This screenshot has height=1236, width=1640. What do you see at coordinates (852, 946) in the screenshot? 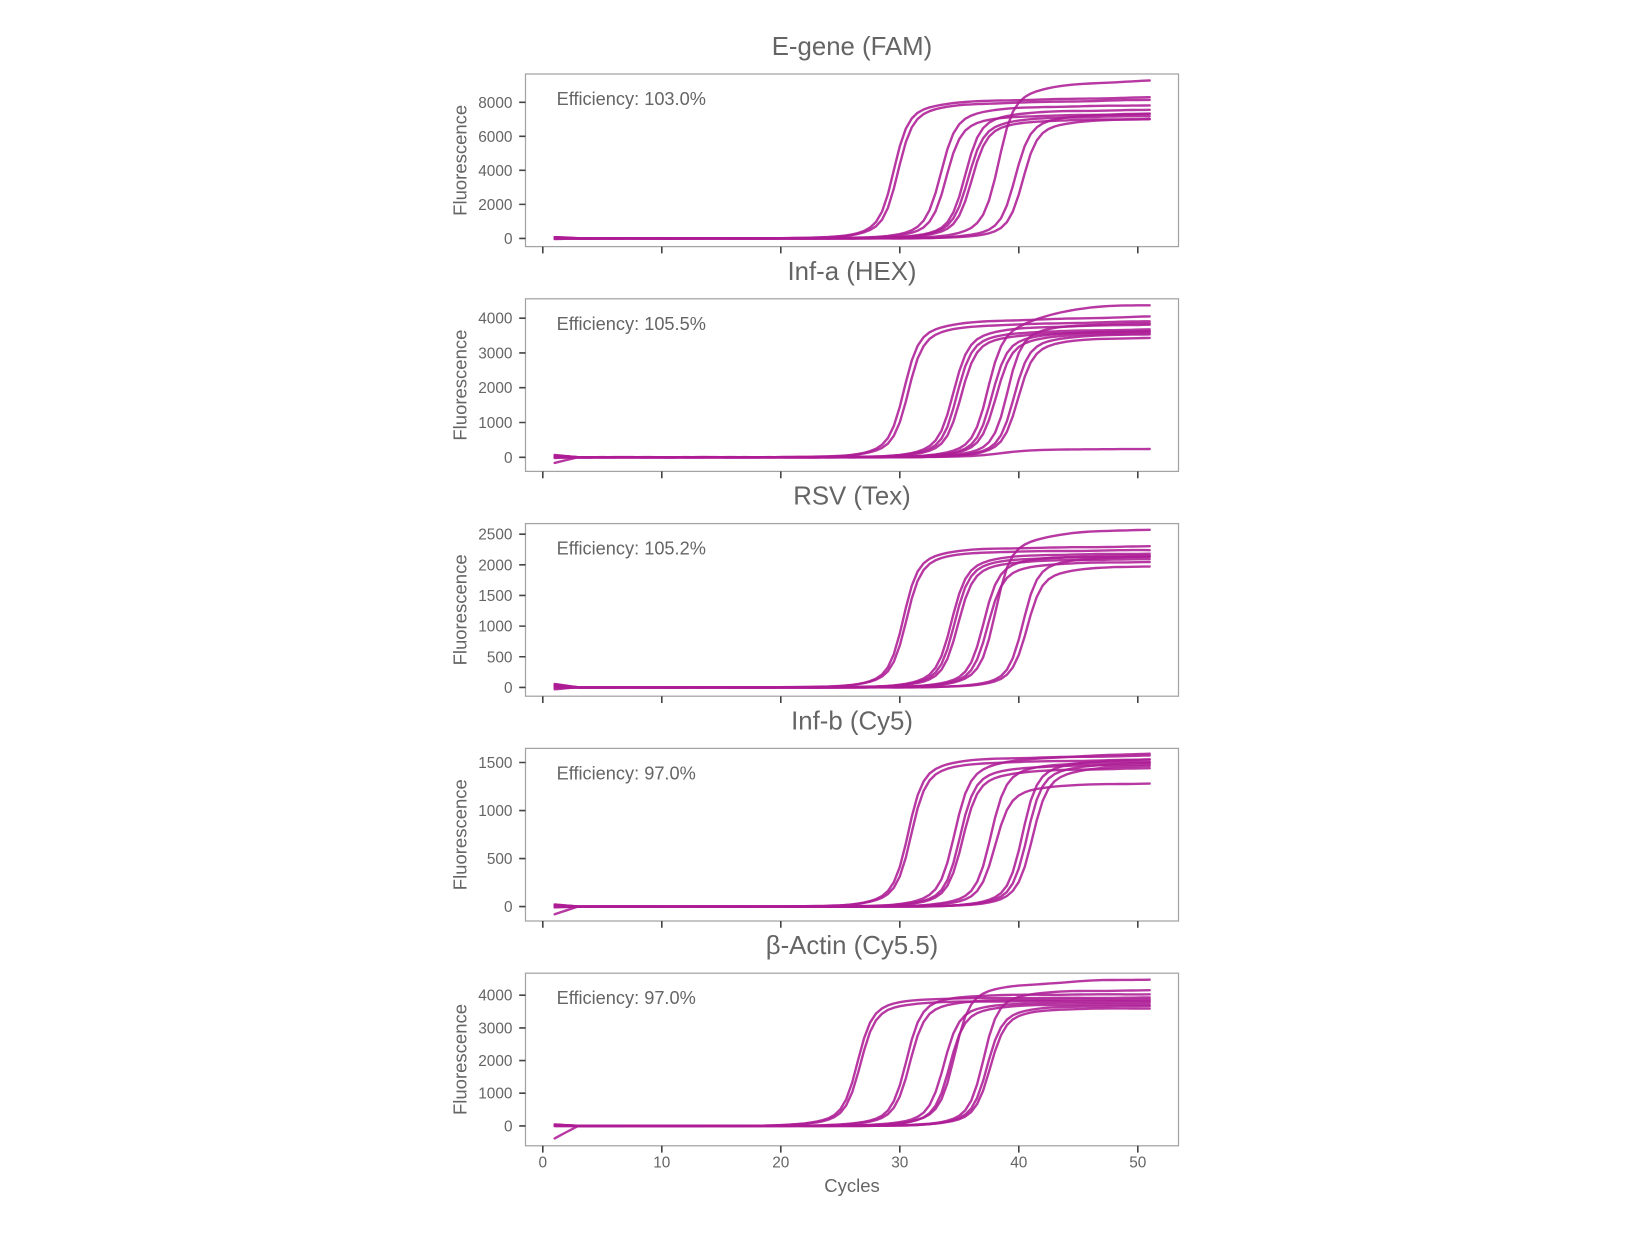
I see `svg-text: β-Actin (Cy5.5)` at bounding box center [852, 946].